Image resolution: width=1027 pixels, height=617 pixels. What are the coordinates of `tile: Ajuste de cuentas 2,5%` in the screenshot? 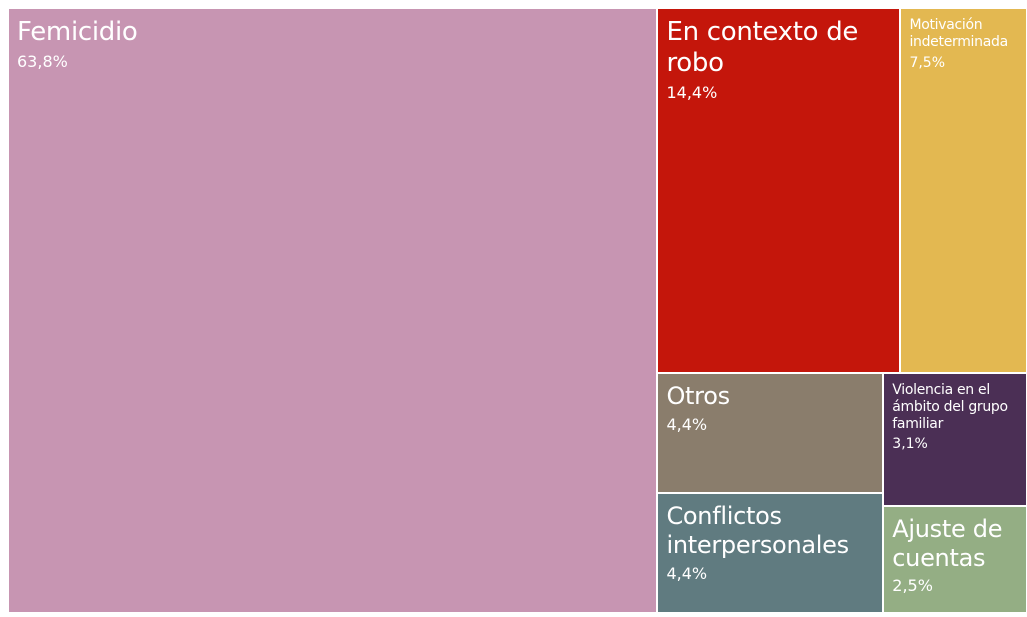 It's located at (955, 559).